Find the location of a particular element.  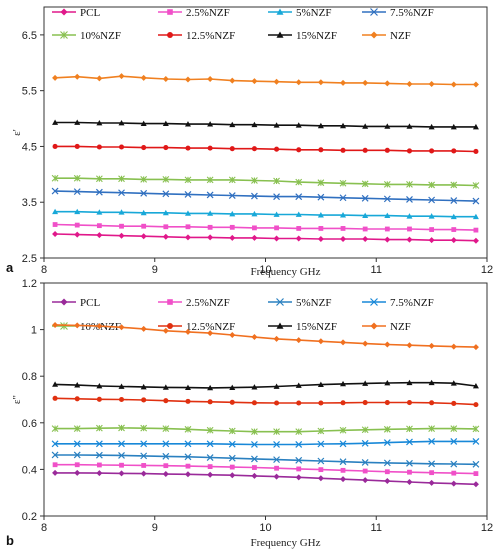

y-tick-label: 0.4 is located at coordinates (29, 470).